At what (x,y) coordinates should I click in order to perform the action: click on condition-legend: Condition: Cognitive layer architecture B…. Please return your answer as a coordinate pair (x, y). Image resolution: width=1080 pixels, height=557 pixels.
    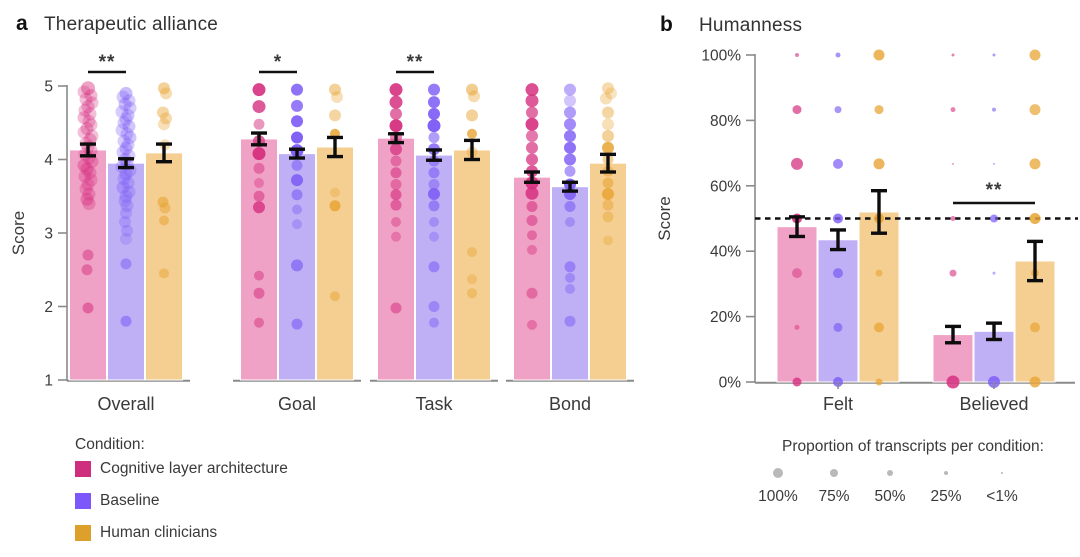
    Looking at the image, I should click on (181, 496).